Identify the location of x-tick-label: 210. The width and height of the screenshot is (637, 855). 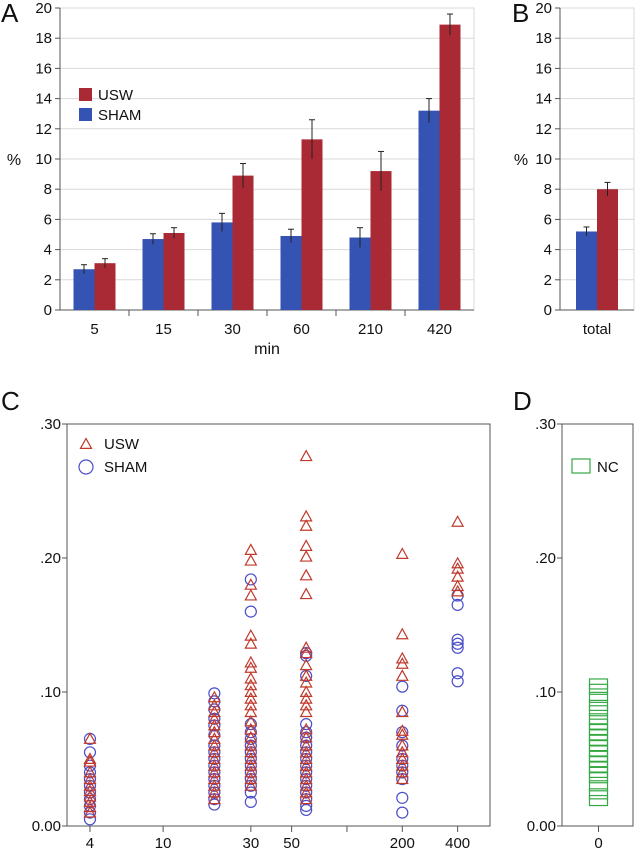
(370, 329).